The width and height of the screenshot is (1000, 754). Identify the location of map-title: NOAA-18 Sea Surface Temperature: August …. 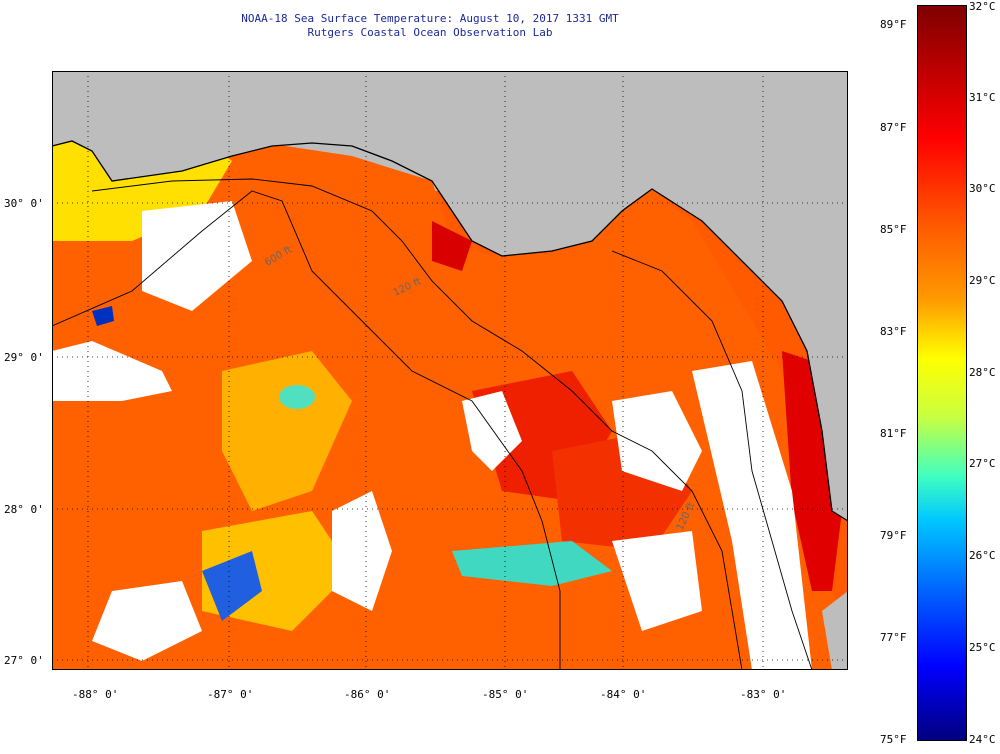
(430, 18).